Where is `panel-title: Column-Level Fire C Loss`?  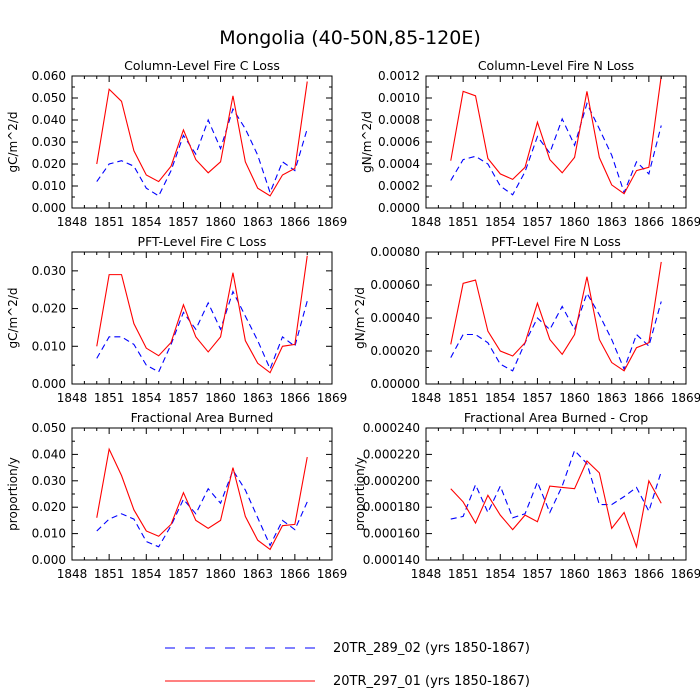 panel-title: Column-Level Fire C Loss is located at coordinates (202, 65).